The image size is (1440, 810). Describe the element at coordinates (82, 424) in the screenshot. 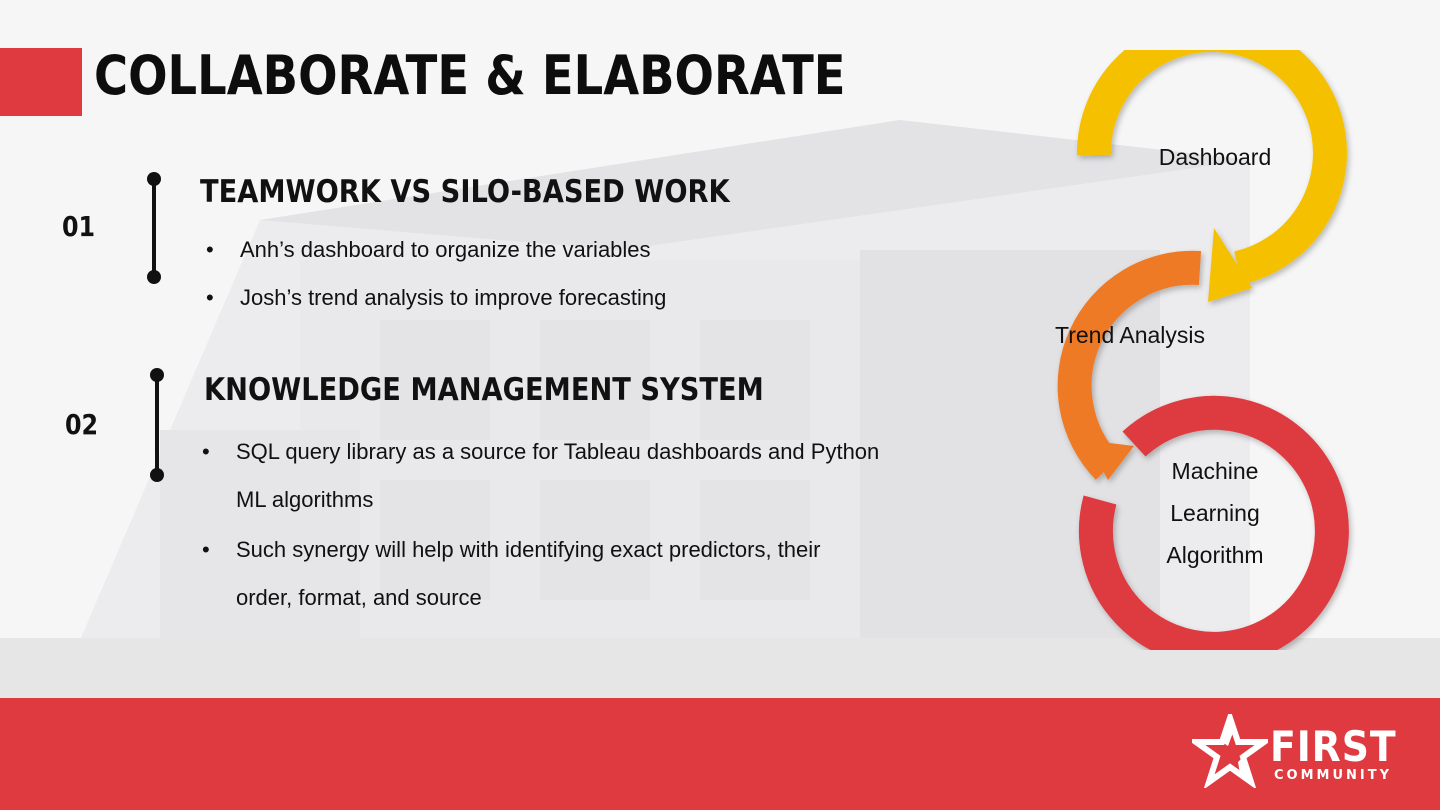

I see `section-number: 02` at that location.